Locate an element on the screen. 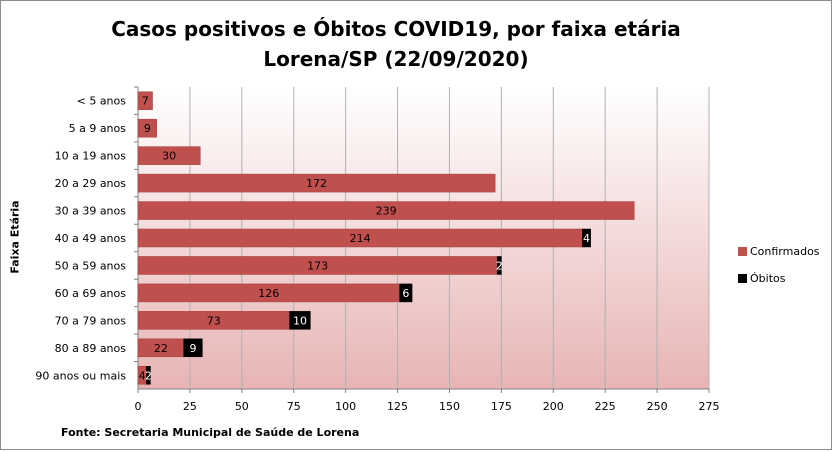 The image size is (834, 452). data-label-obitos: 9 is located at coordinates (193, 348).